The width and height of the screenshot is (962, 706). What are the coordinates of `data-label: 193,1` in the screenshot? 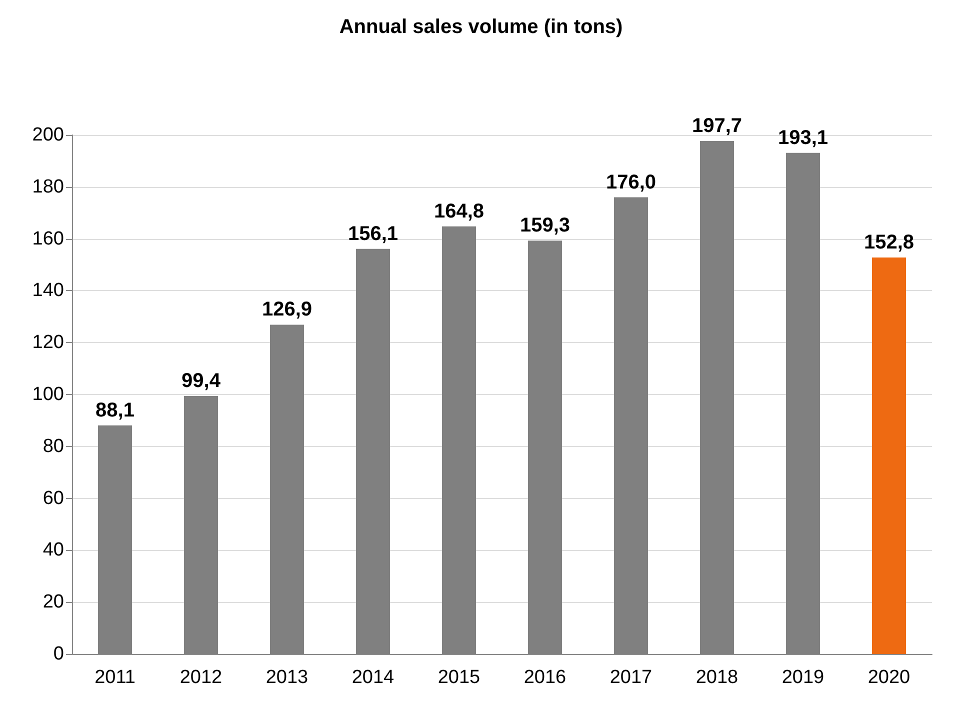 It's located at (803, 137).